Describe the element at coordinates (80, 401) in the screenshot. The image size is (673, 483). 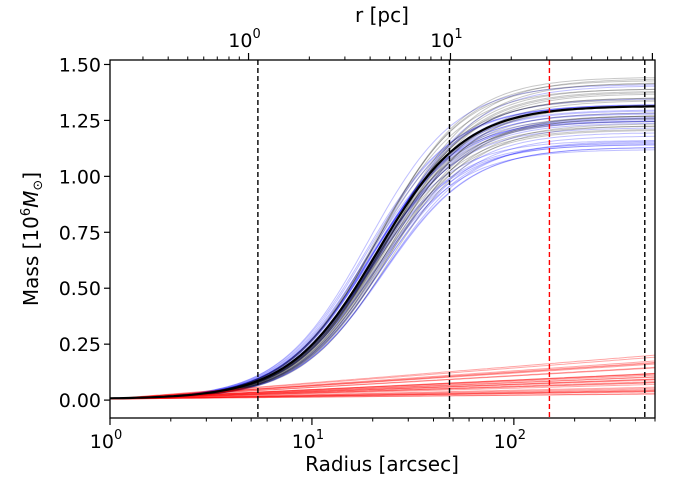
I see `y-tick-label: 0.00` at that location.